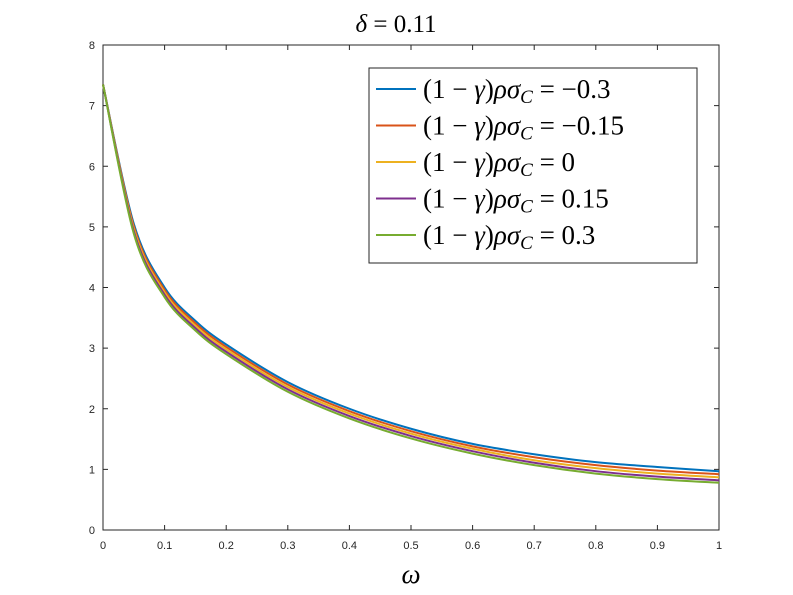  Describe the element at coordinates (164, 546) in the screenshot. I see `x-tick-label: 0.1` at that location.